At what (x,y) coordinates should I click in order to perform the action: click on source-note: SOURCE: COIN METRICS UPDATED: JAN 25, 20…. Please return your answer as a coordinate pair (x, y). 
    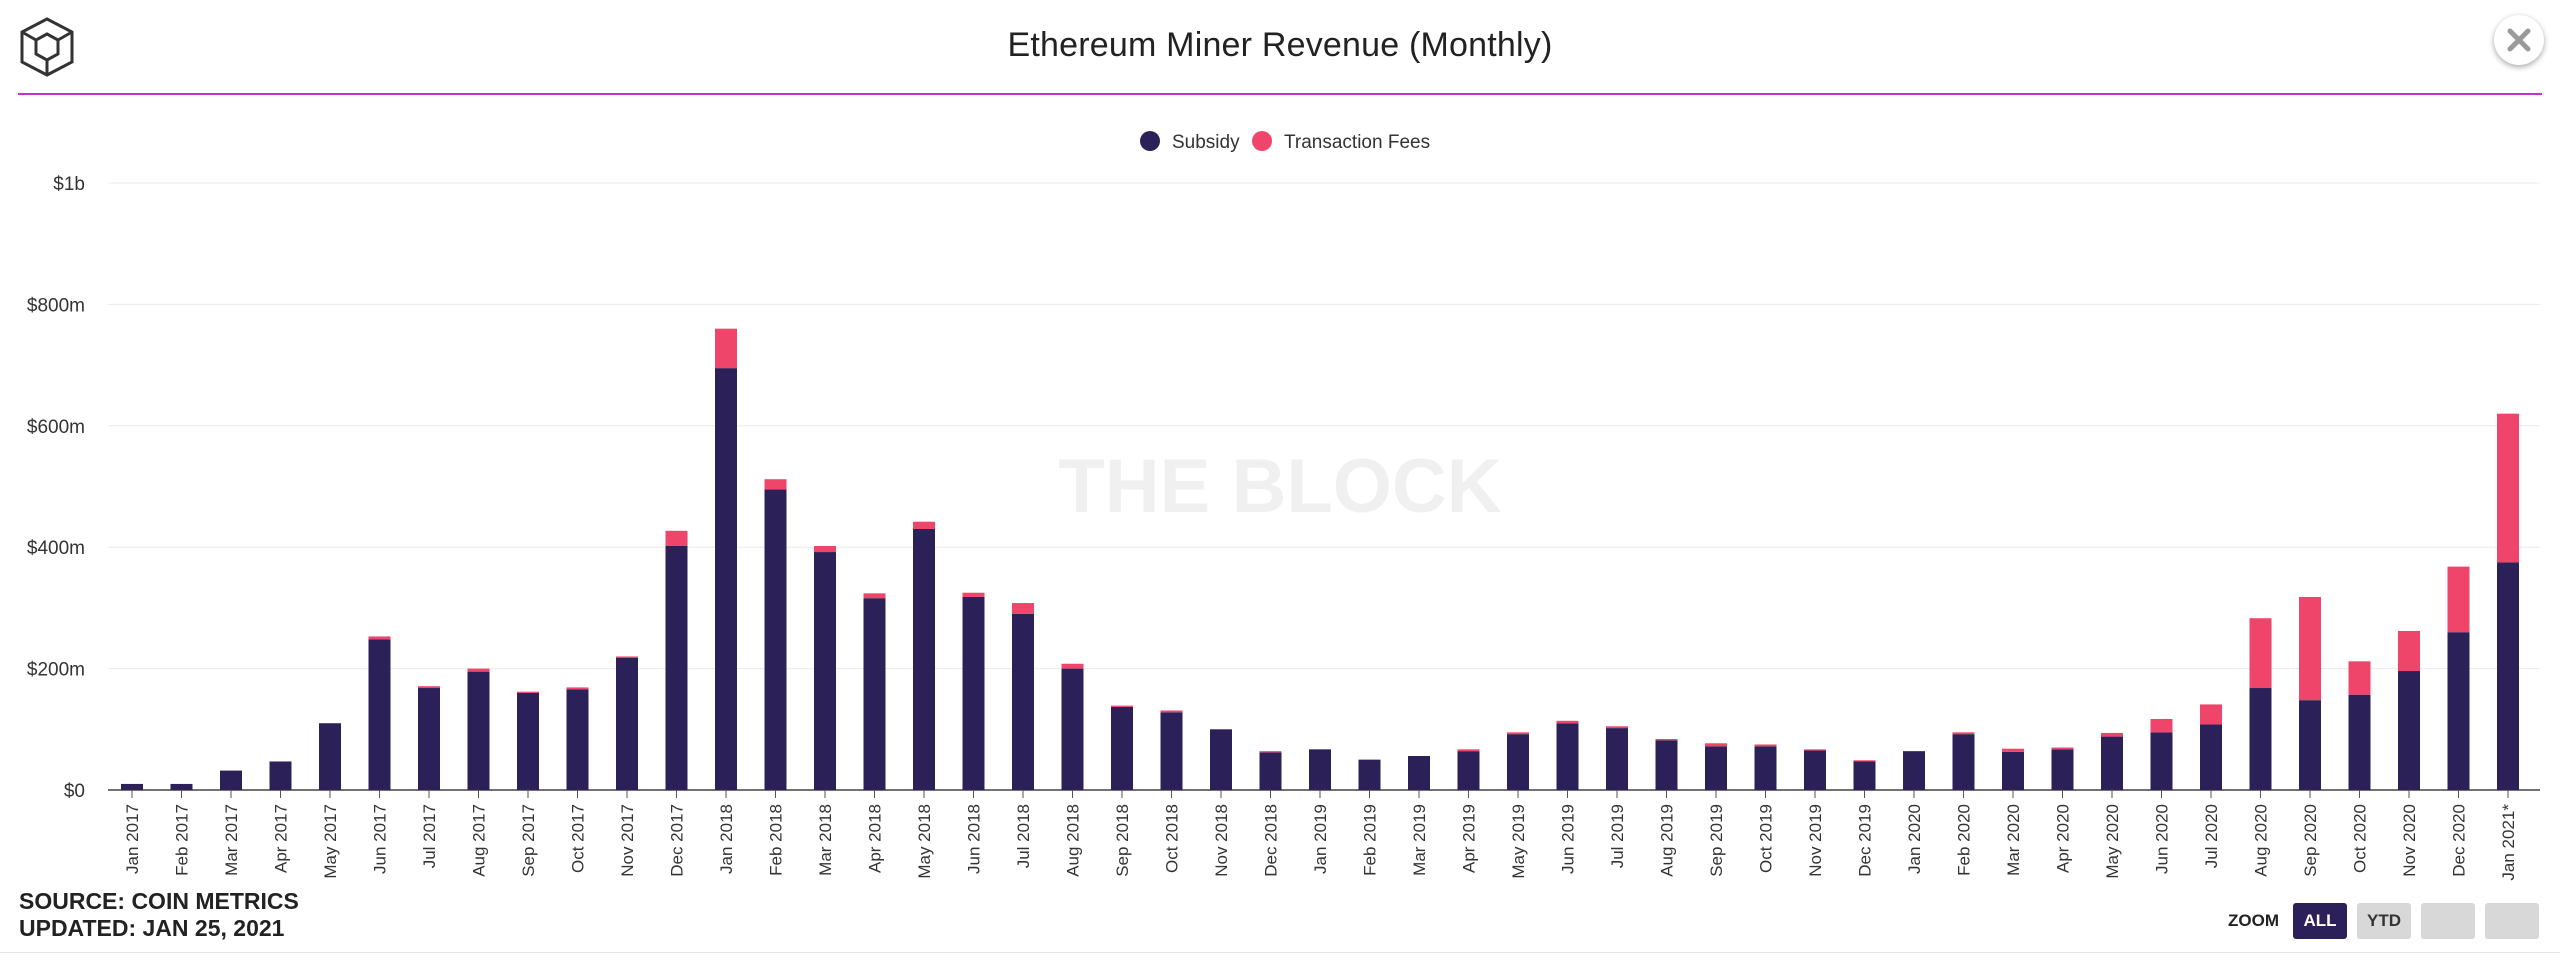
    Looking at the image, I should click on (159, 915).